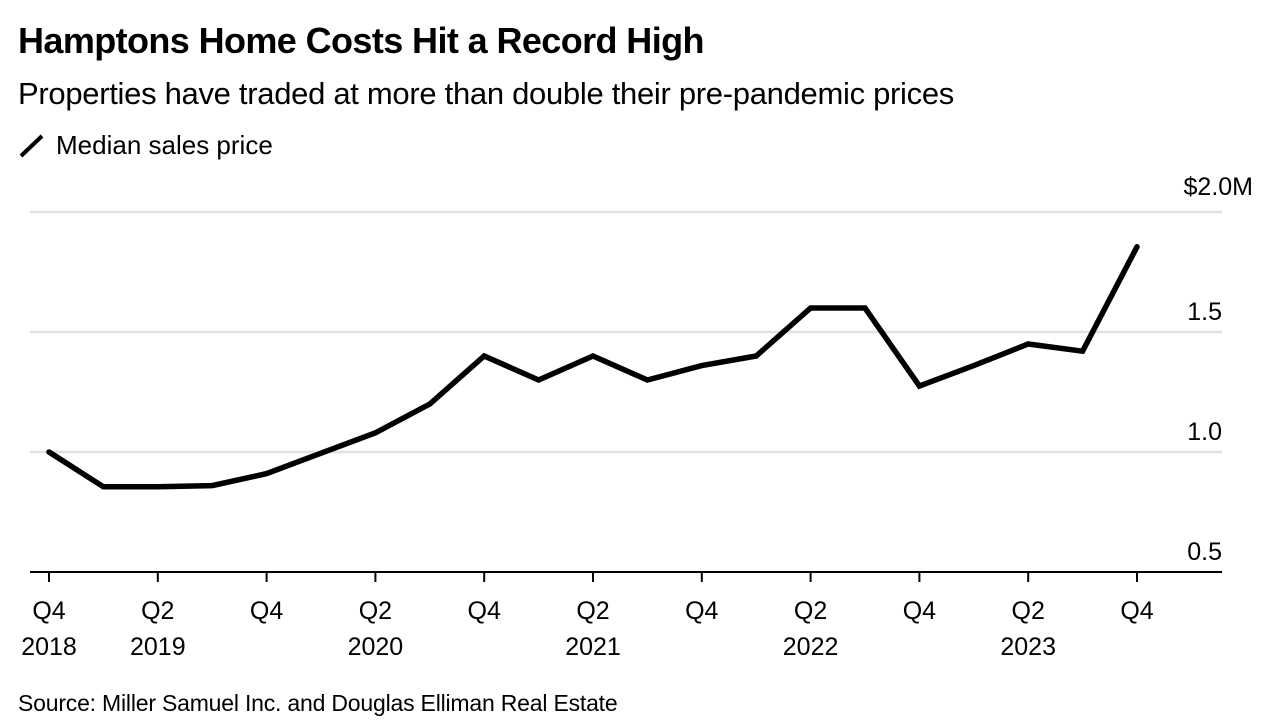  Describe the element at coordinates (164, 145) in the screenshot. I see `legend-label: Median sales price` at that location.